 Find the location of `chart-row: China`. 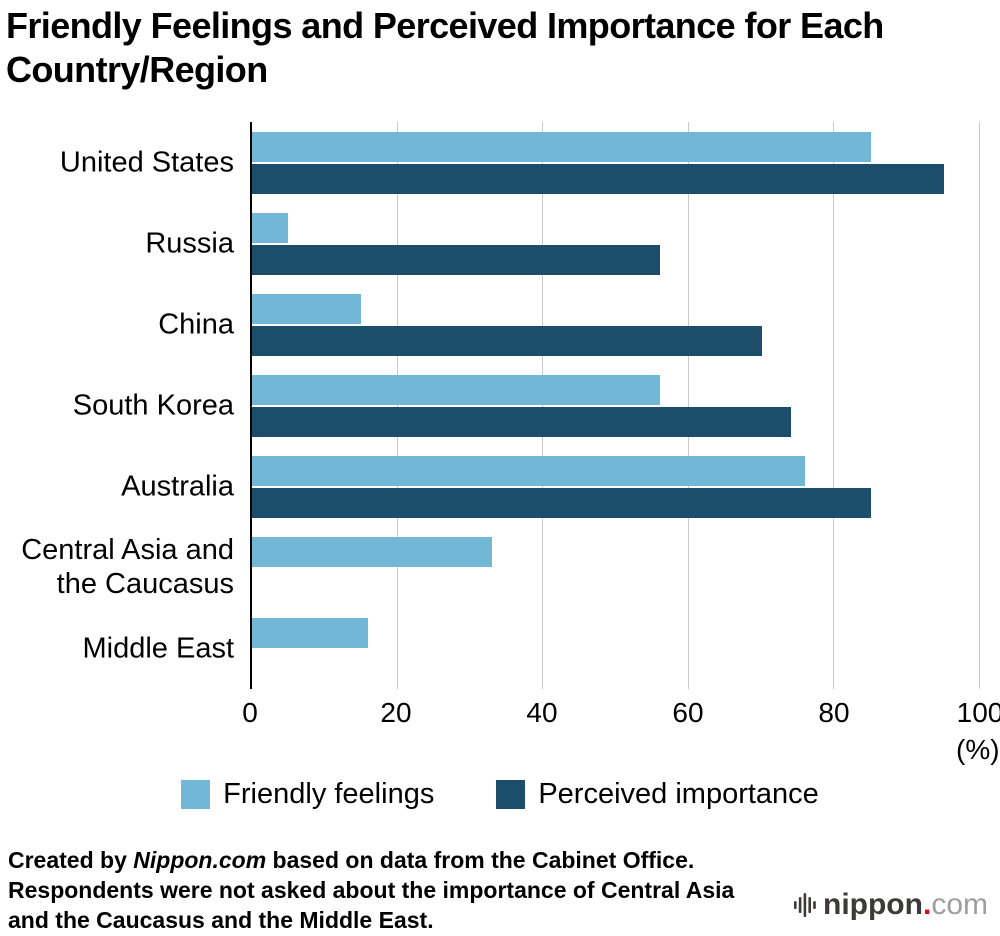

chart-row: China is located at coordinates (569, 324).